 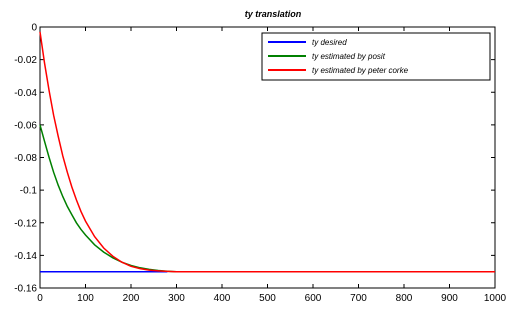 I want to click on y-tick-label: -0.14, so click(x=25, y=256).